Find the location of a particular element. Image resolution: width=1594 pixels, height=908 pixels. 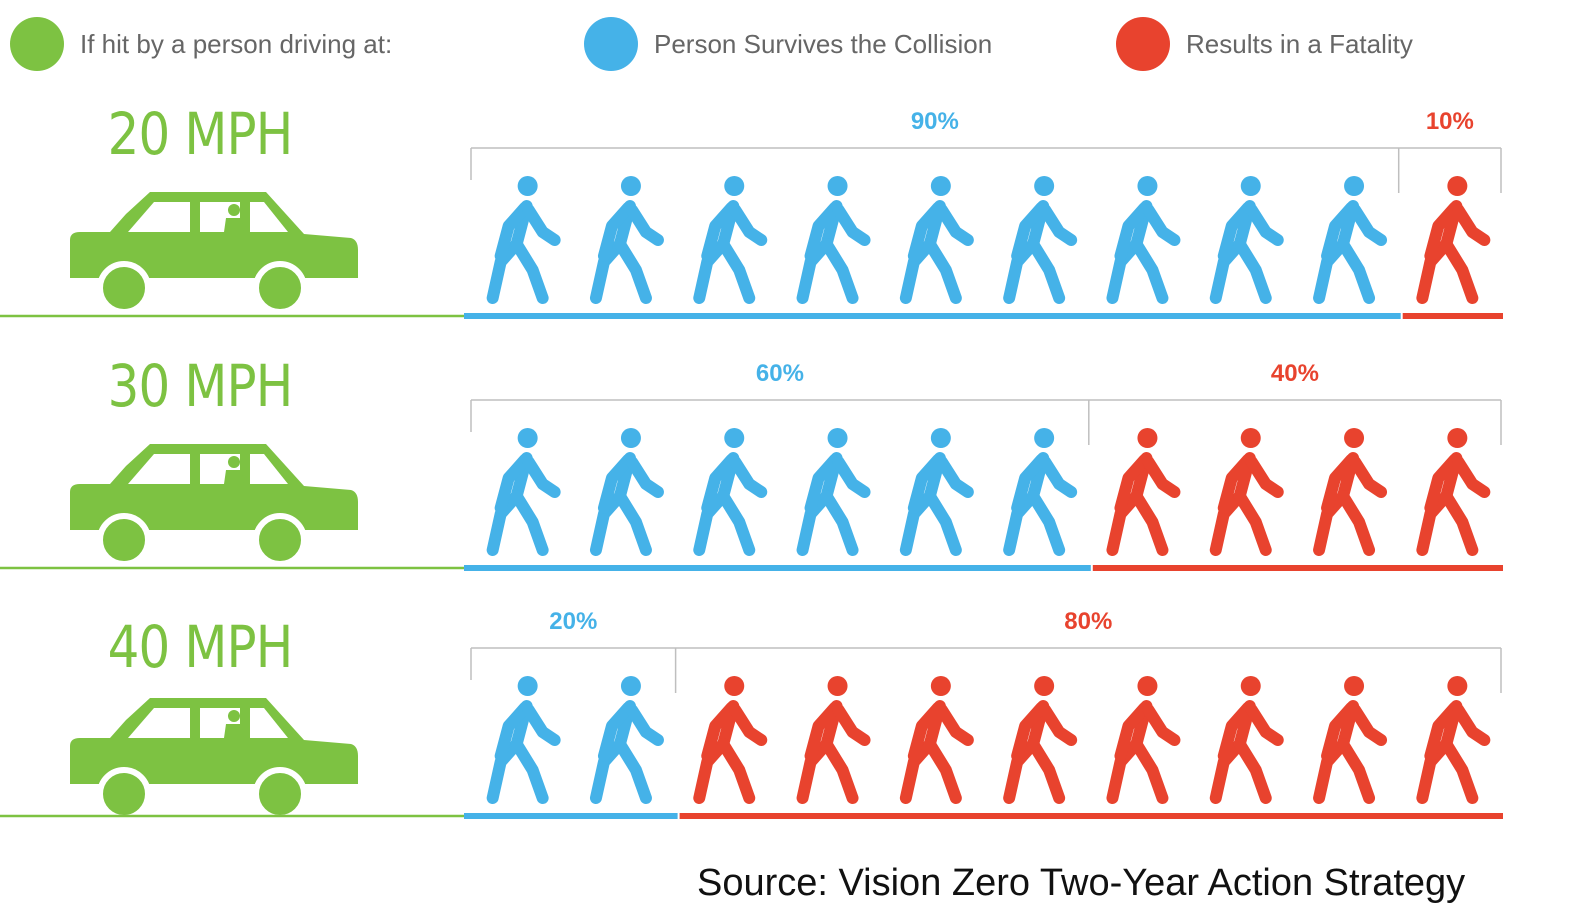

legend-label-fatal: Results in a Fatality is located at coordinates (1299, 43).